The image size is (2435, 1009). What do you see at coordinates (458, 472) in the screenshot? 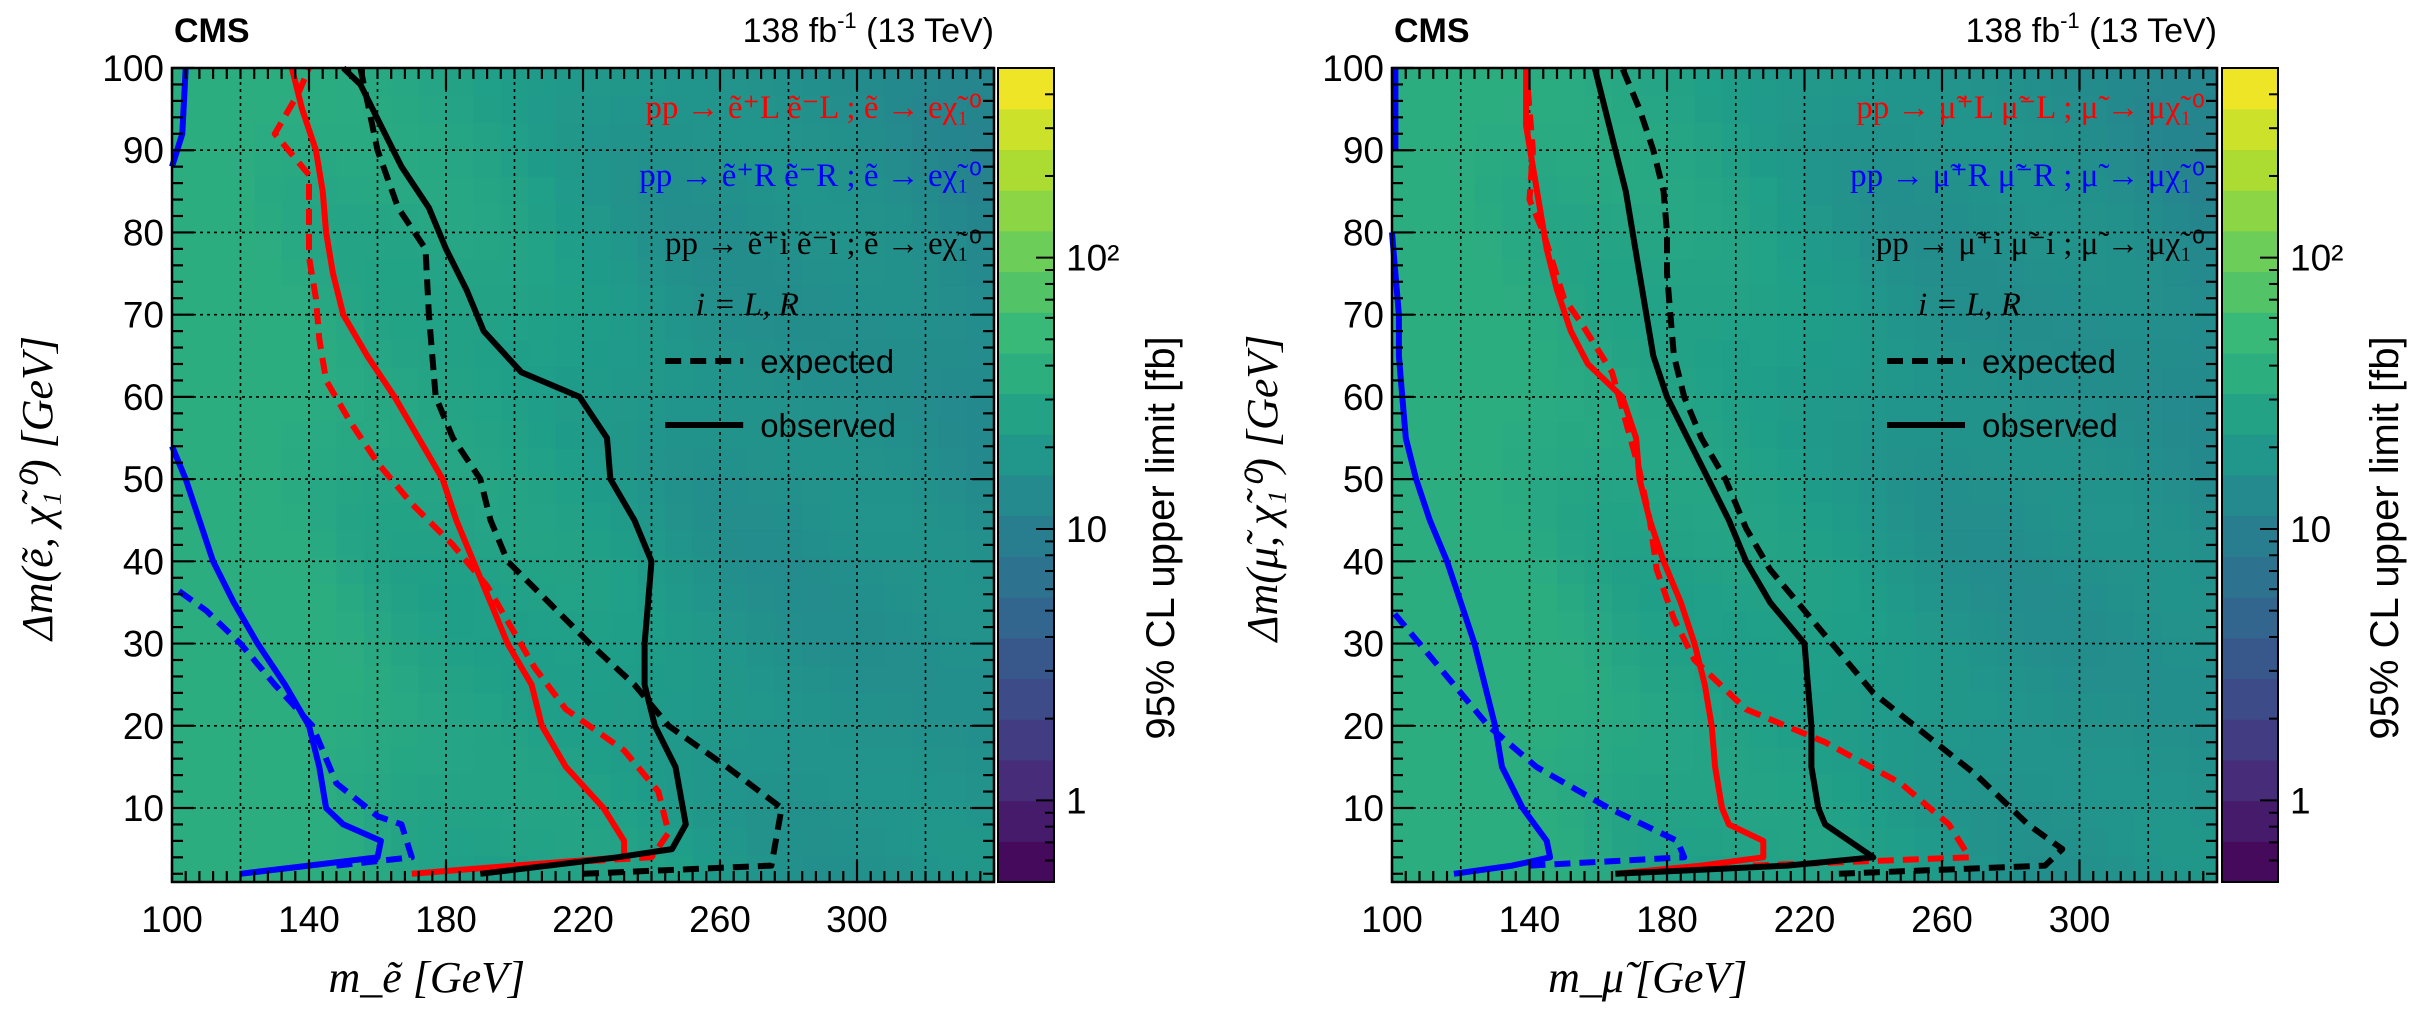
I see `series-l-observed` at bounding box center [458, 472].